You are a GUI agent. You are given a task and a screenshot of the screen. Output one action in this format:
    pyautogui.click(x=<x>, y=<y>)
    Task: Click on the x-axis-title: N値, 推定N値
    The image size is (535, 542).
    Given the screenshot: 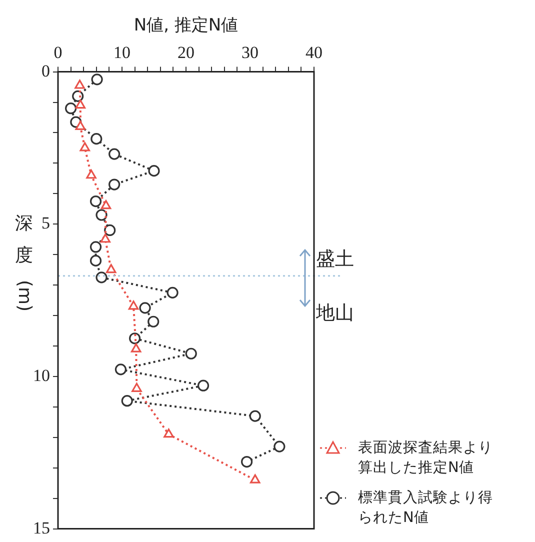 What is the action you would take?
    pyautogui.click(x=186, y=26)
    